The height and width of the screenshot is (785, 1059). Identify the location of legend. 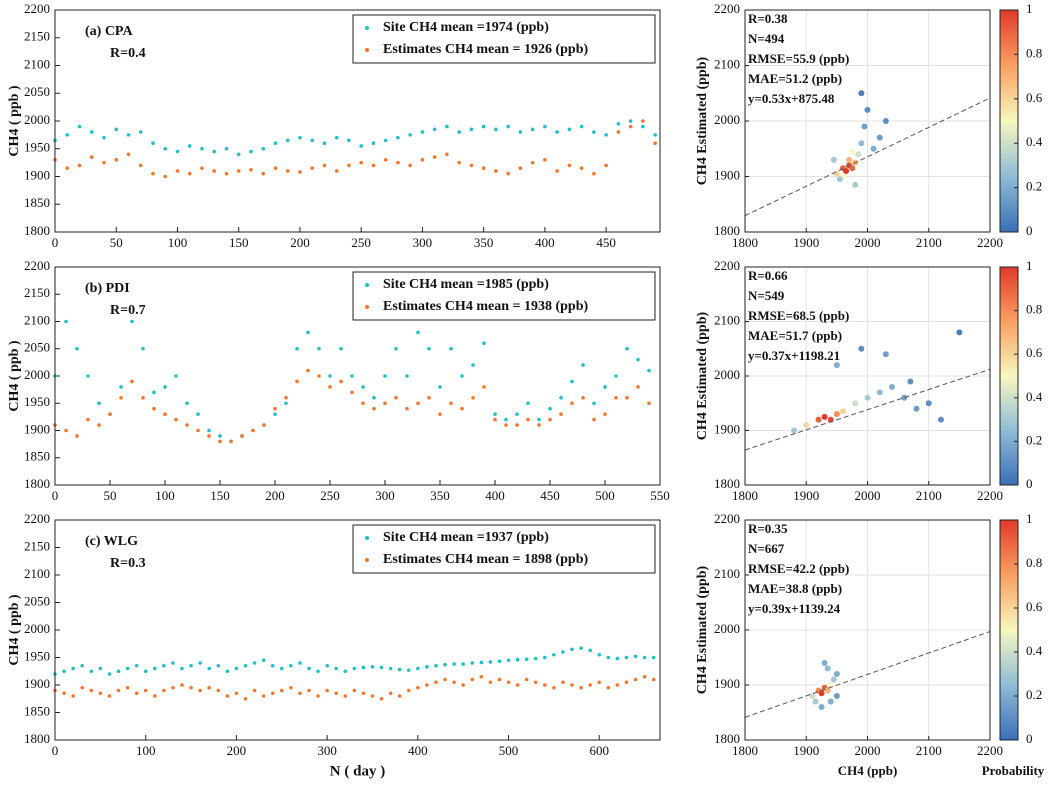
(504, 296).